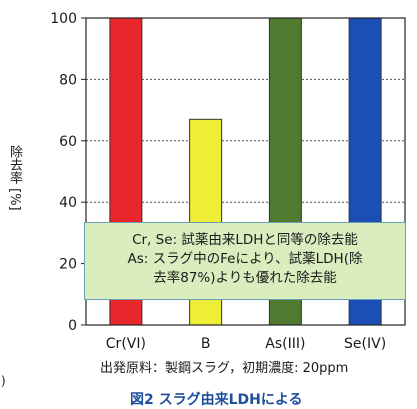 The width and height of the screenshot is (417, 409). What do you see at coordinates (68, 203) in the screenshot?
I see `y-tick-label: 40` at bounding box center [68, 203].